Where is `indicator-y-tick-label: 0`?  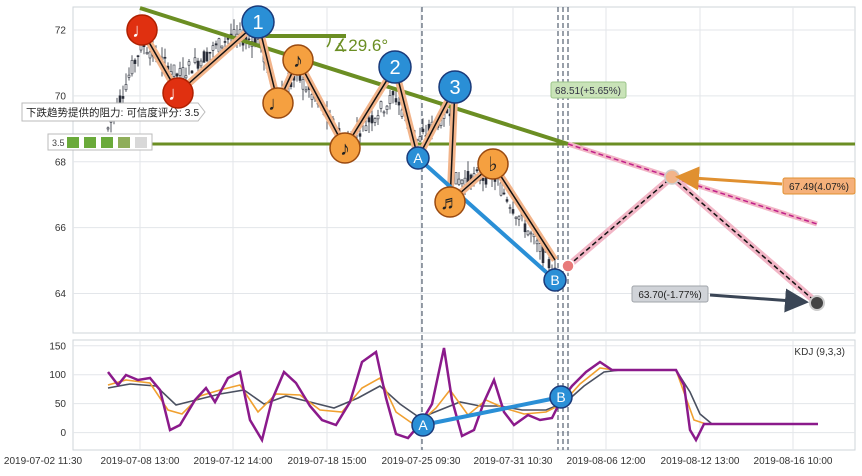 indicator-y-tick-label: 0 is located at coordinates (63, 433).